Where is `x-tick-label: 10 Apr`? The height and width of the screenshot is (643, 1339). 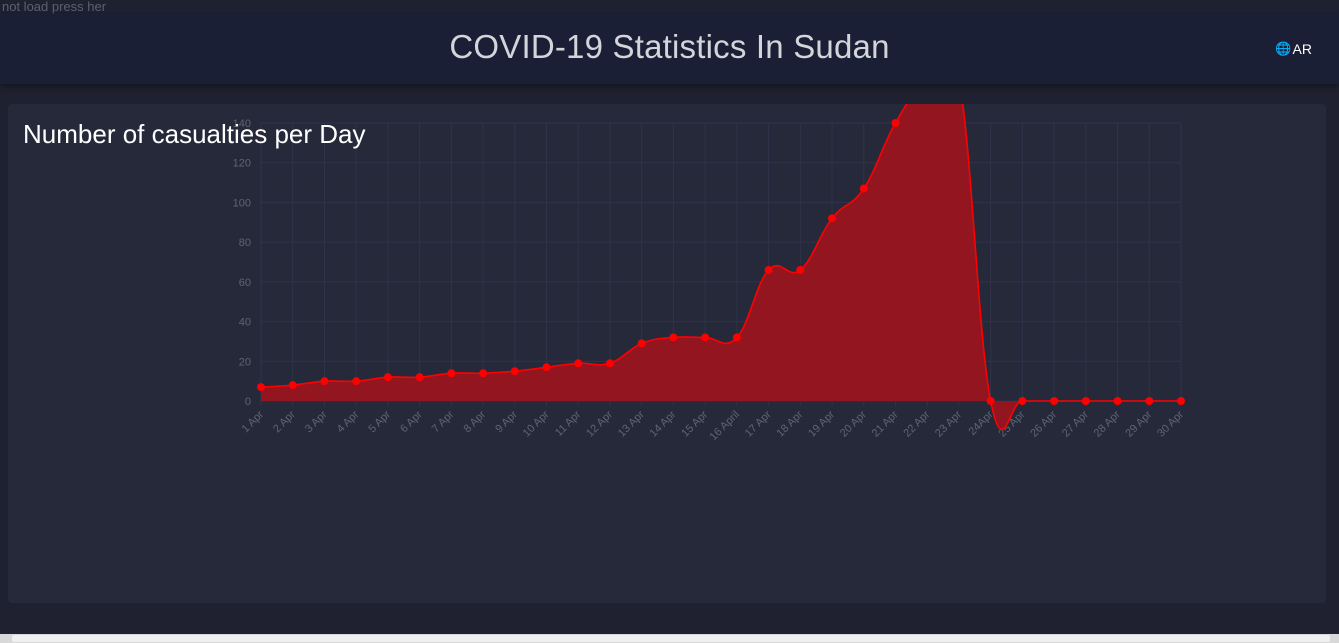 x-tick-label: 10 Apr is located at coordinates (536, 423).